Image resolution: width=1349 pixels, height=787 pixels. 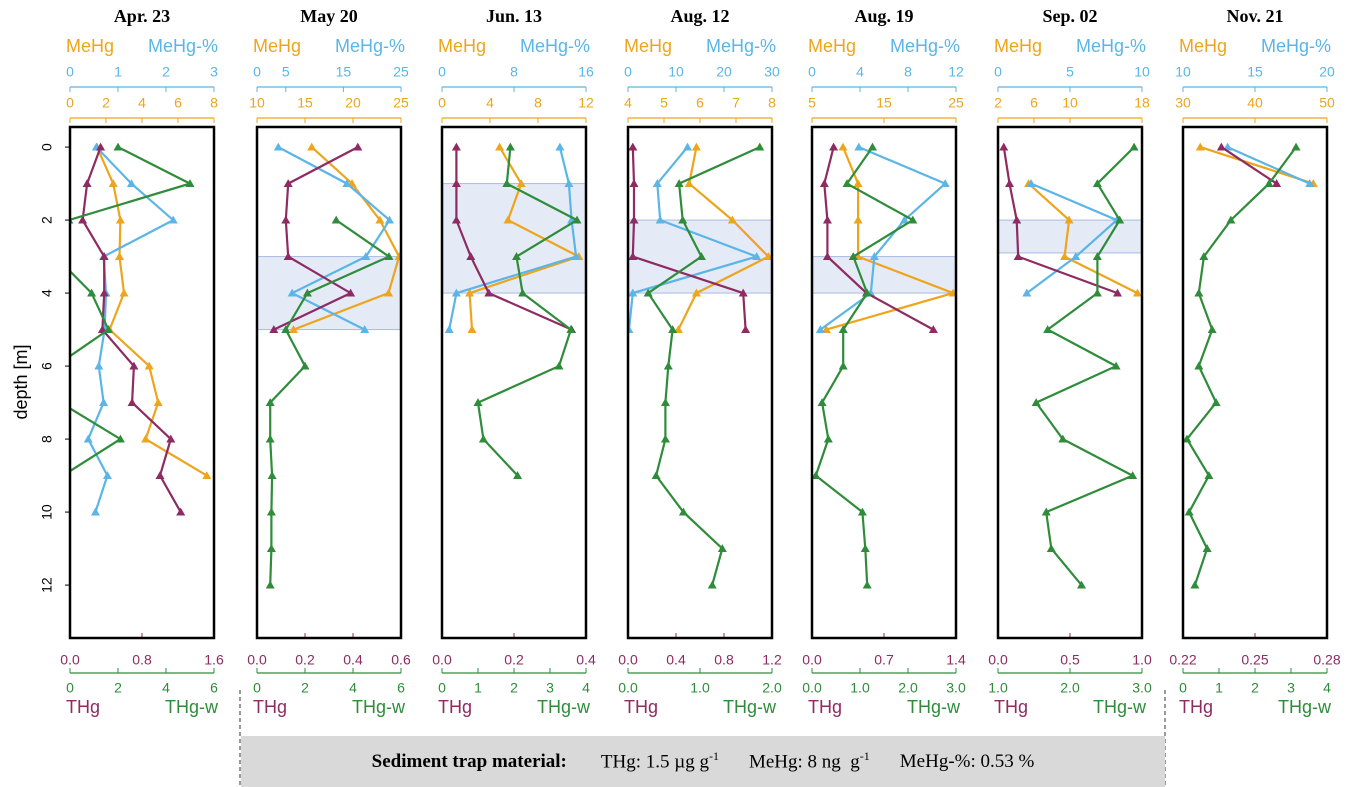 What do you see at coordinates (469, 761) in the screenshot?
I see `footer-title-text: Sediment trap material:` at bounding box center [469, 761].